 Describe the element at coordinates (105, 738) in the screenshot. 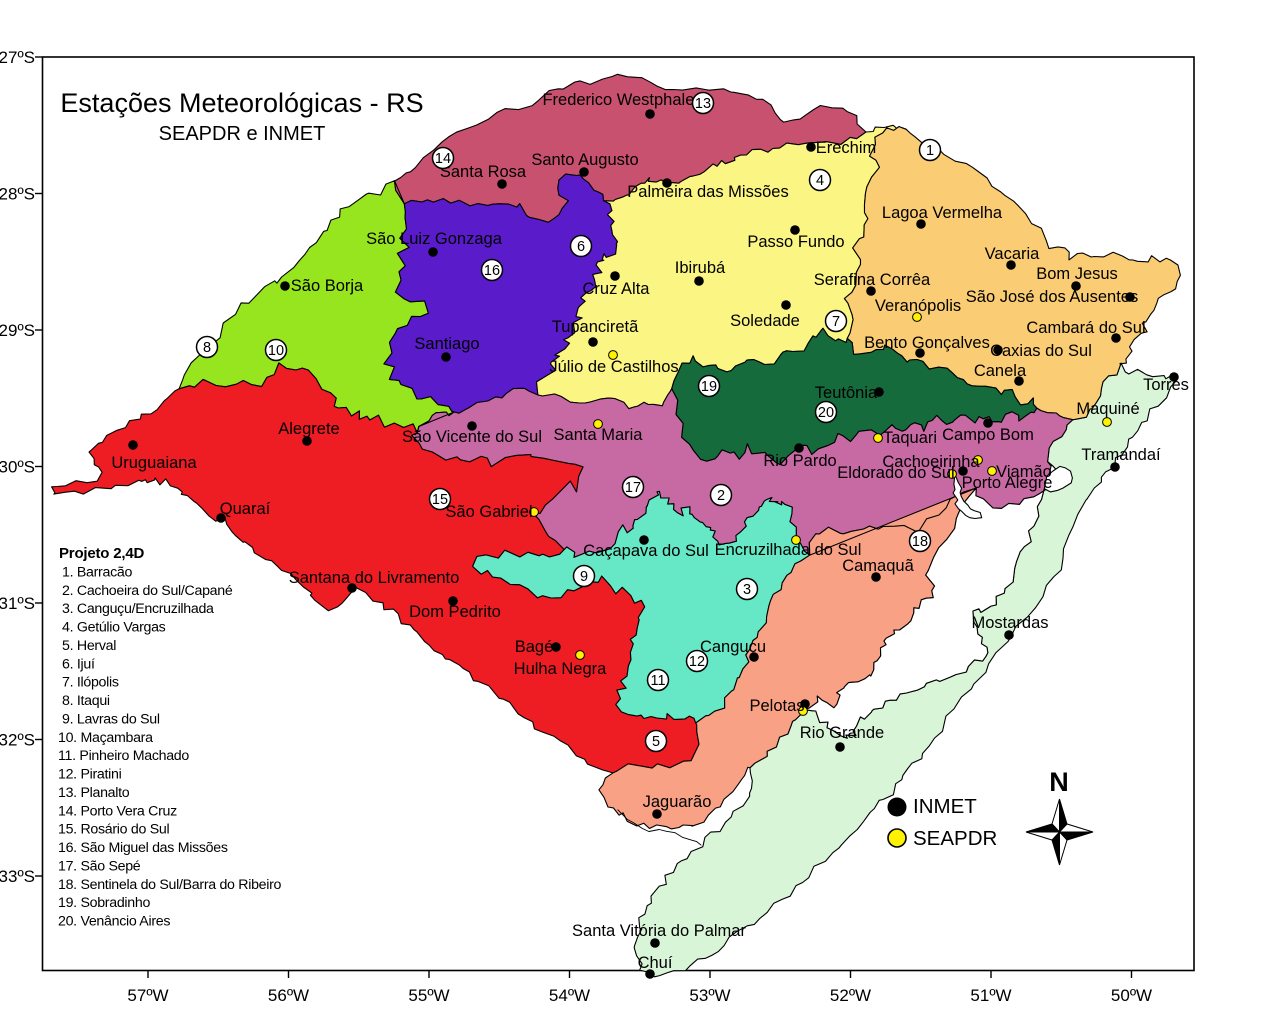

I see `svg-text: 10. Maçambara` at that location.